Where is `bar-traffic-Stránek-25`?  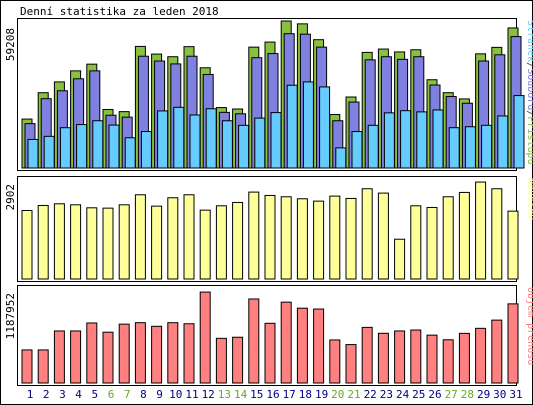 bar-traffic-Stránek-25 is located at coordinates (422, 140).